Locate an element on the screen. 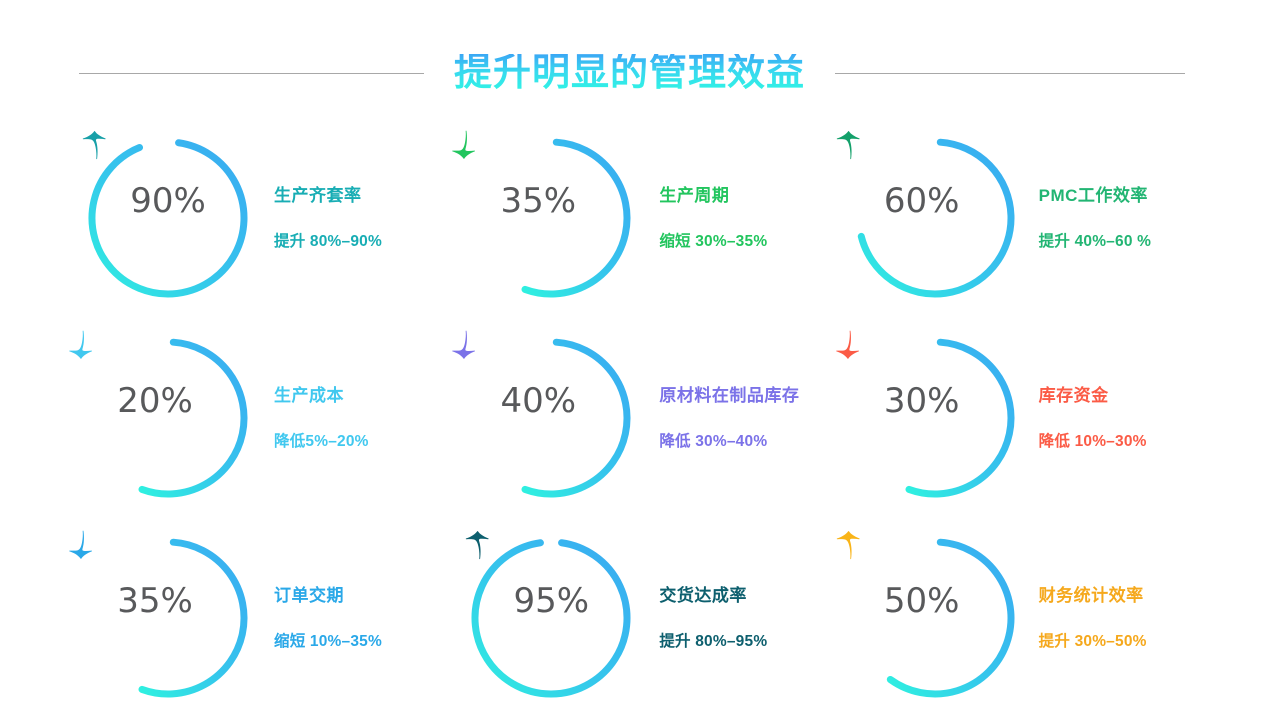 The image size is (1264, 718). kpi-dial-center: 50% is located at coordinates (922, 618).